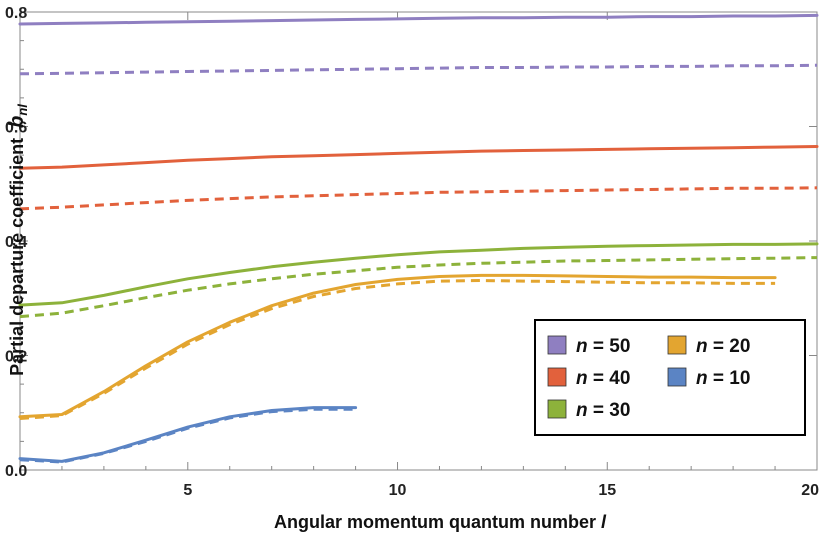 This screenshot has height=534, width=830. I want to click on y-tick-label: 0.0, so click(16, 471).